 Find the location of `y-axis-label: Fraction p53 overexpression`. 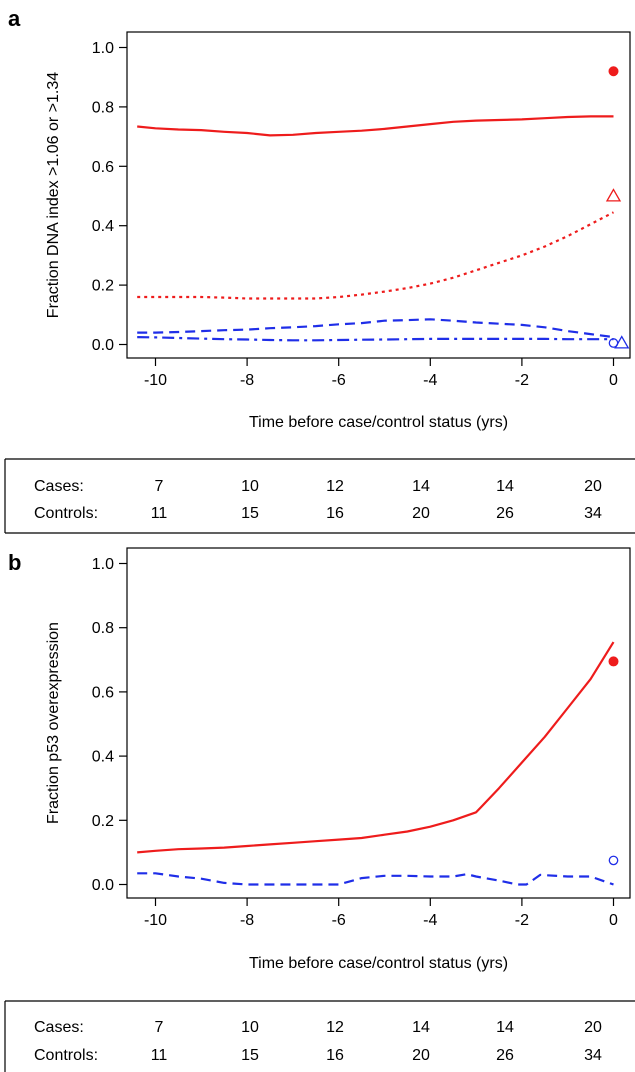

y-axis-label: Fraction p53 overexpression is located at coordinates (53, 723).